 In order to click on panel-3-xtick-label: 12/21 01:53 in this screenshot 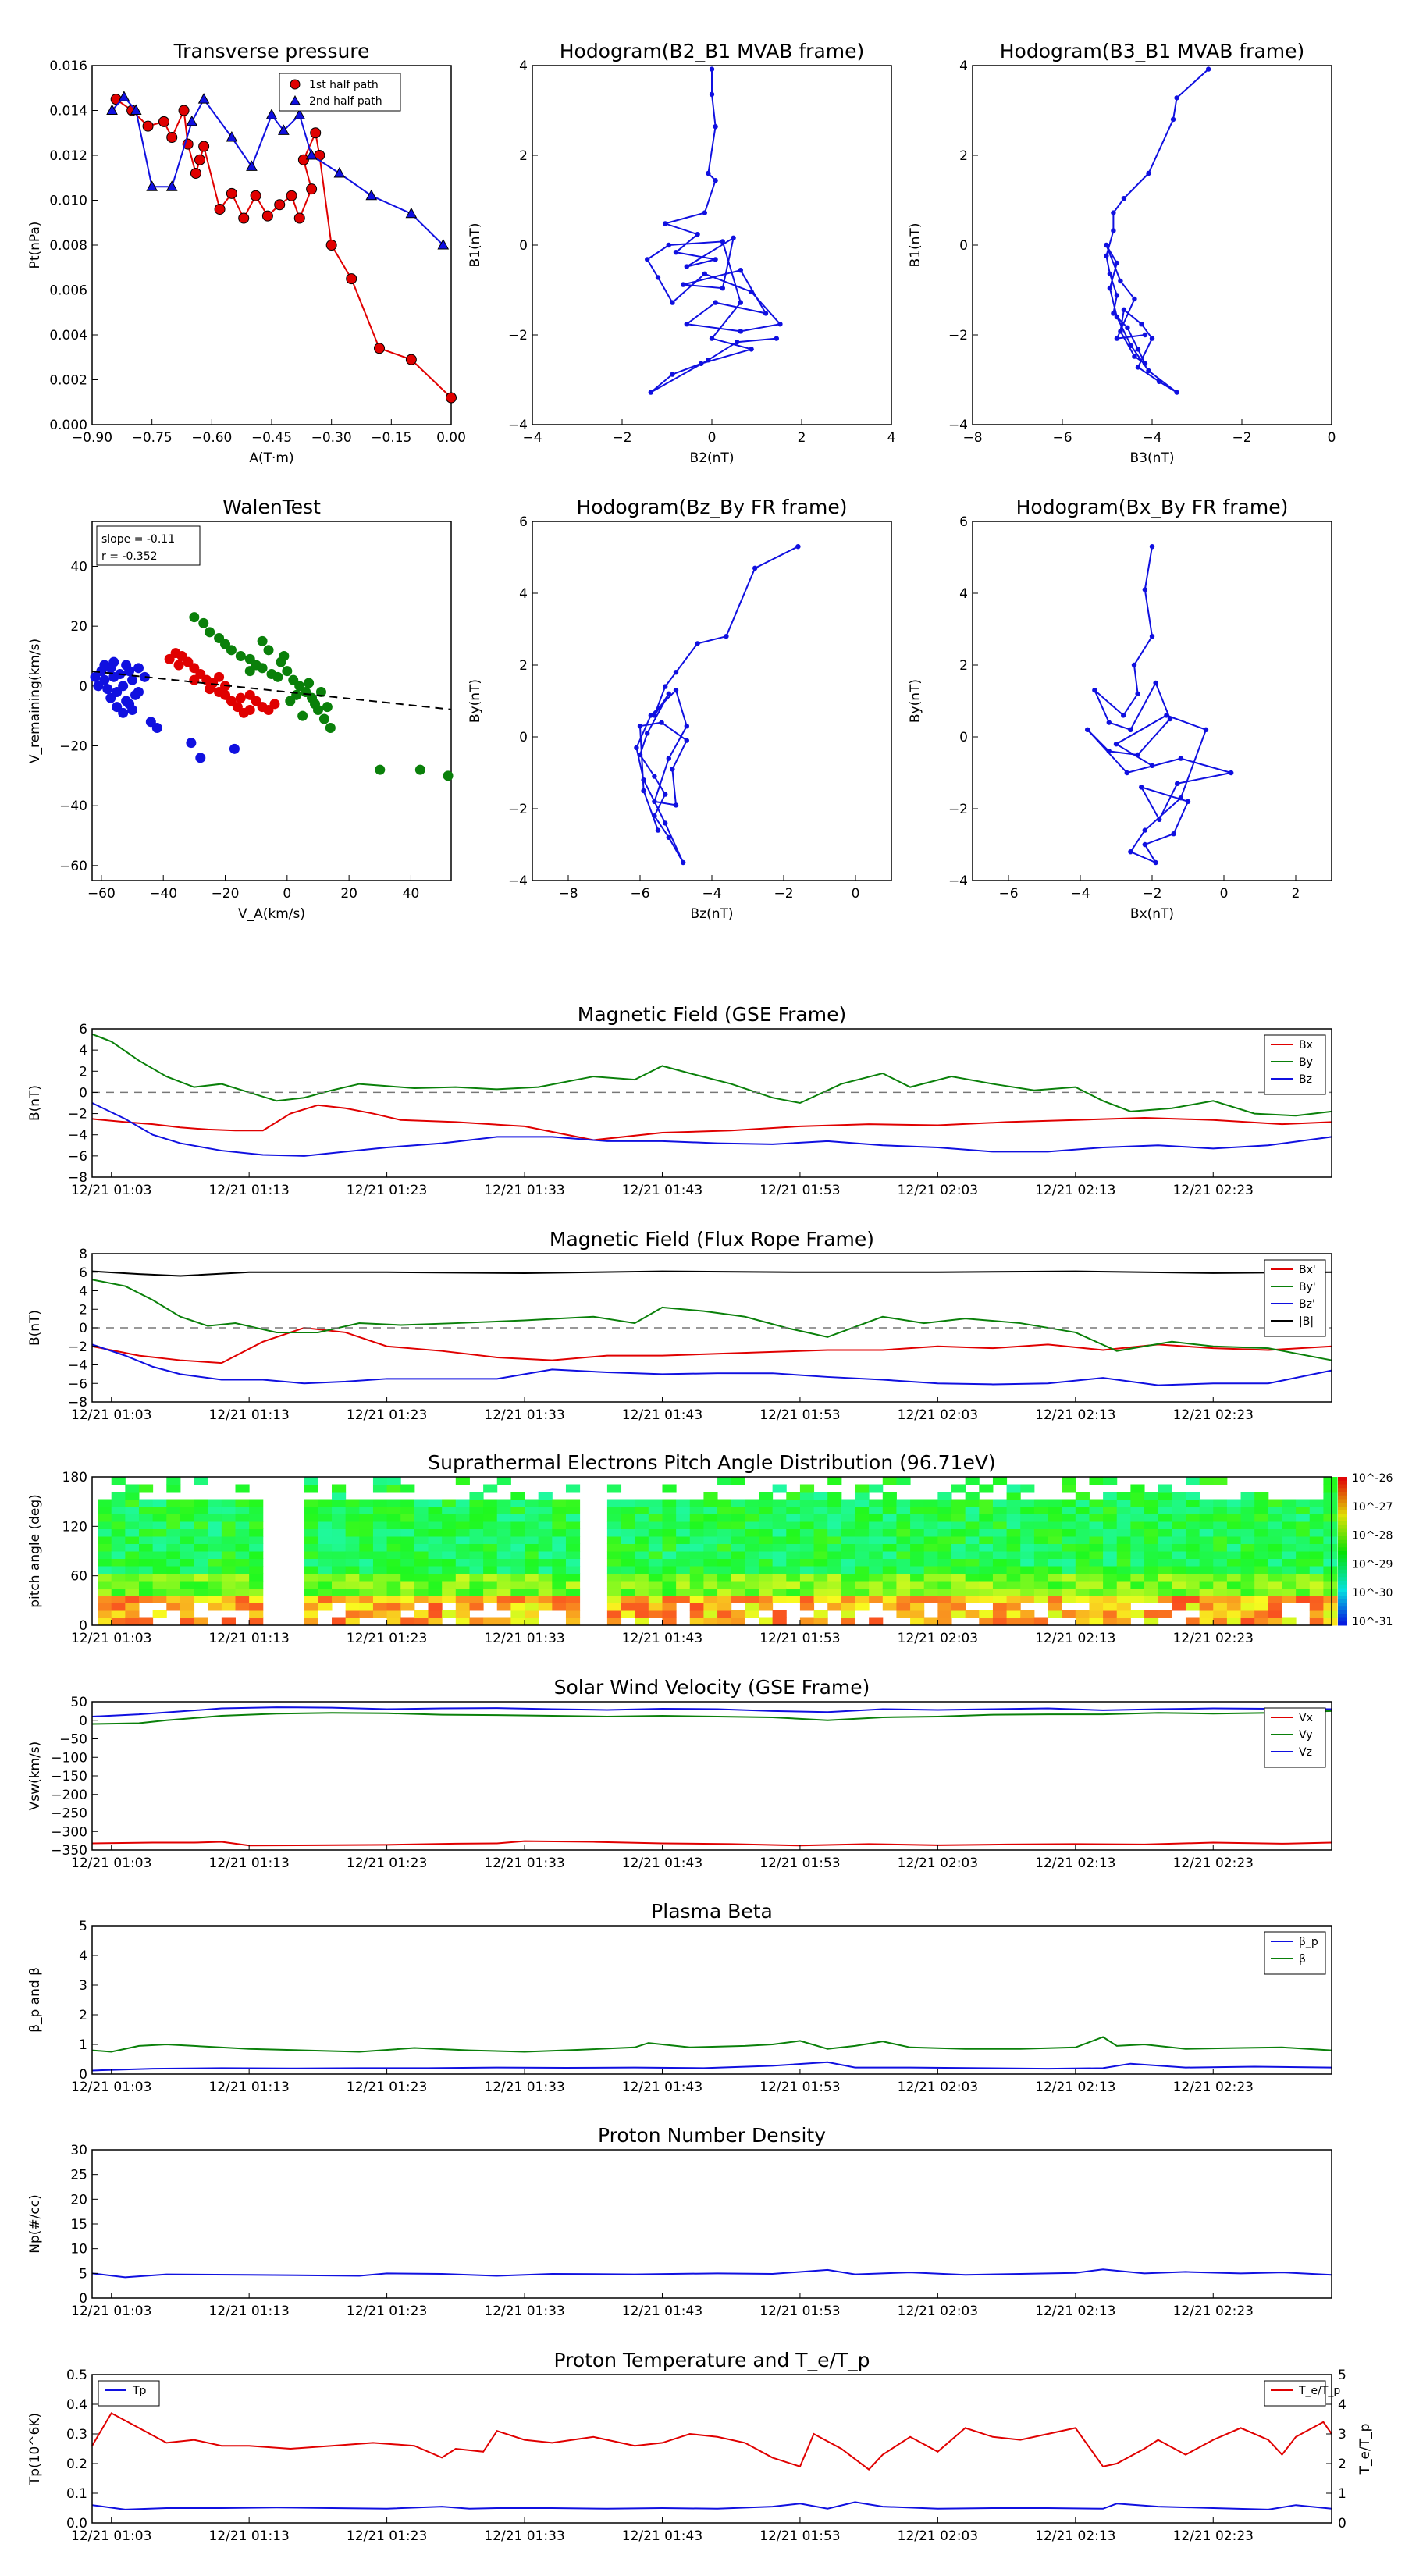, I will do `click(800, 1638)`.